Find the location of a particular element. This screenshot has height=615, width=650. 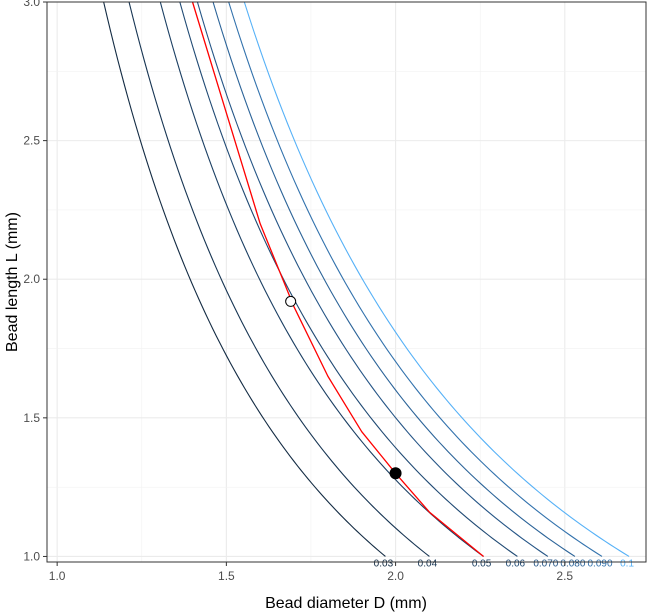

contour-label: 0.090 is located at coordinates (599, 563).